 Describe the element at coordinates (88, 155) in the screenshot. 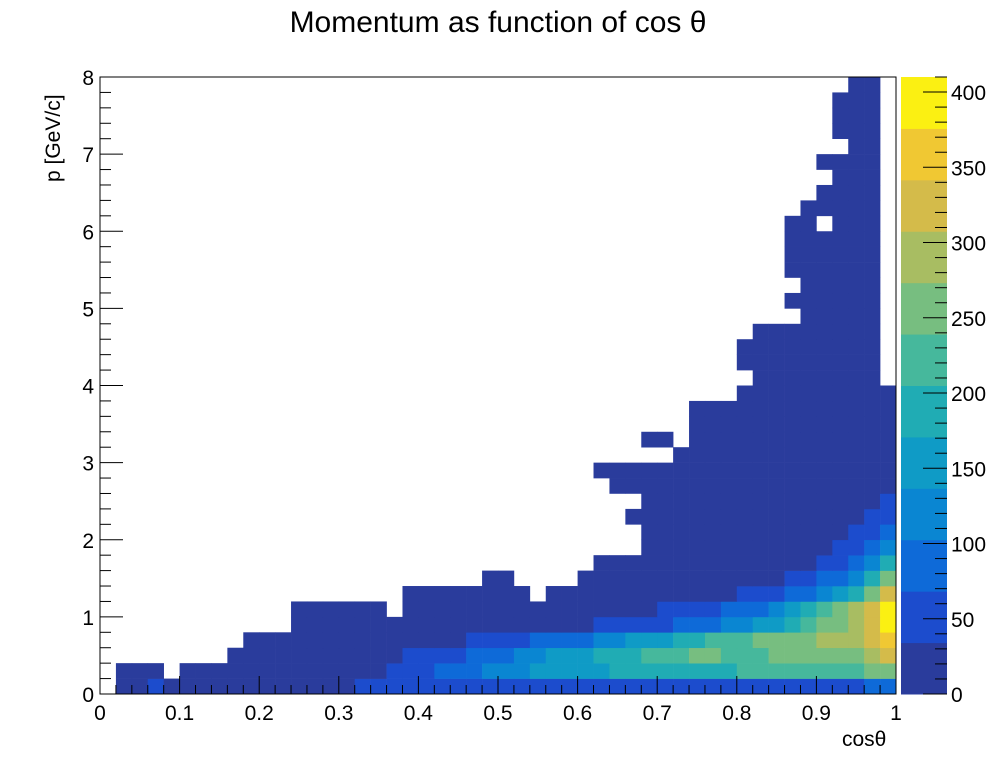

I see `y-tick-label: 7` at that location.